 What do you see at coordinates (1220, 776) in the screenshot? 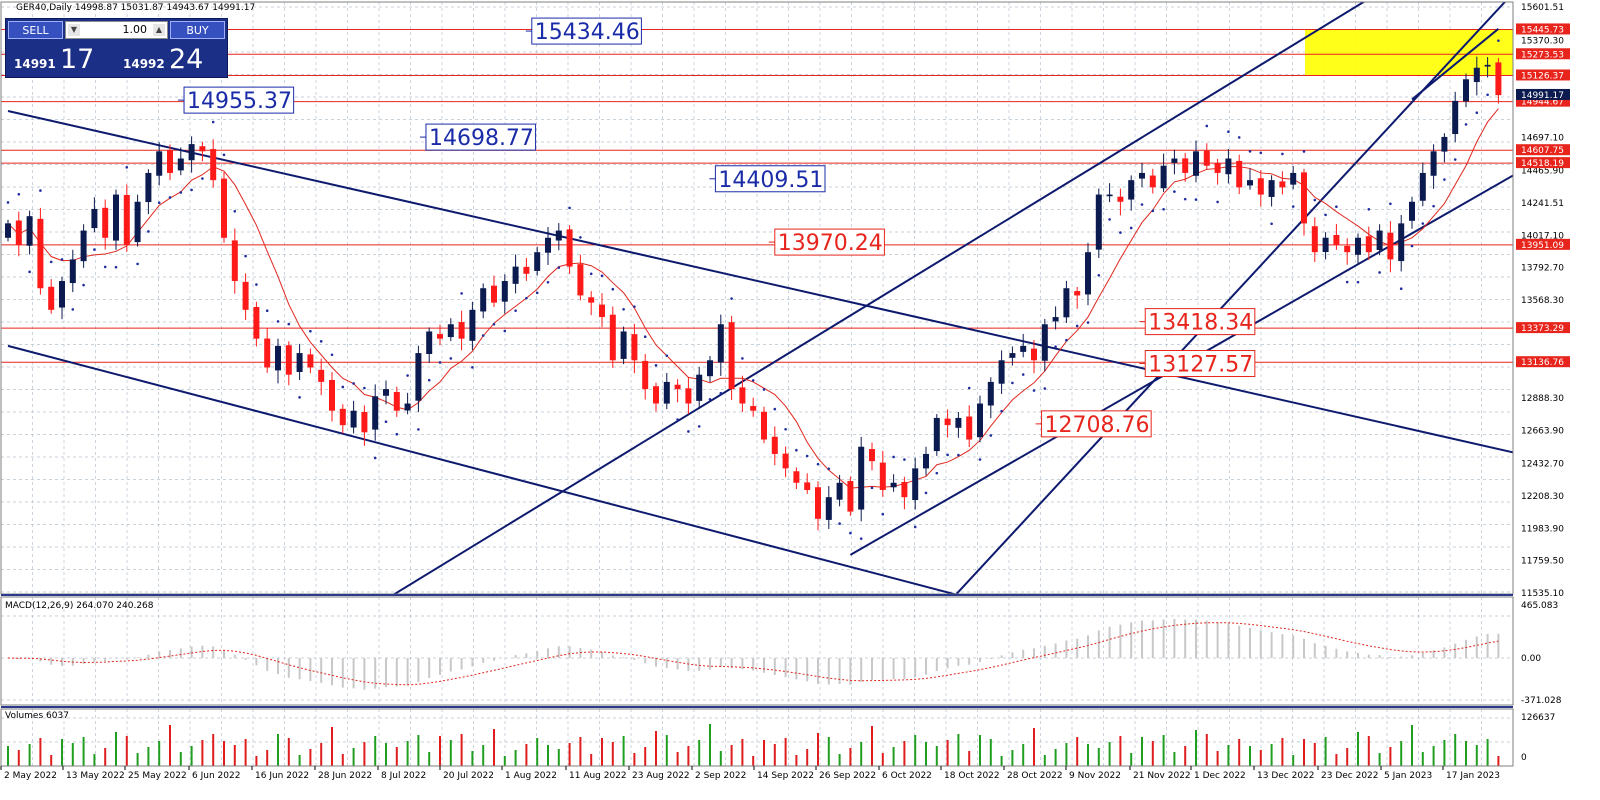
I see `time-tick-label: 1 Dec 2022` at bounding box center [1220, 776].